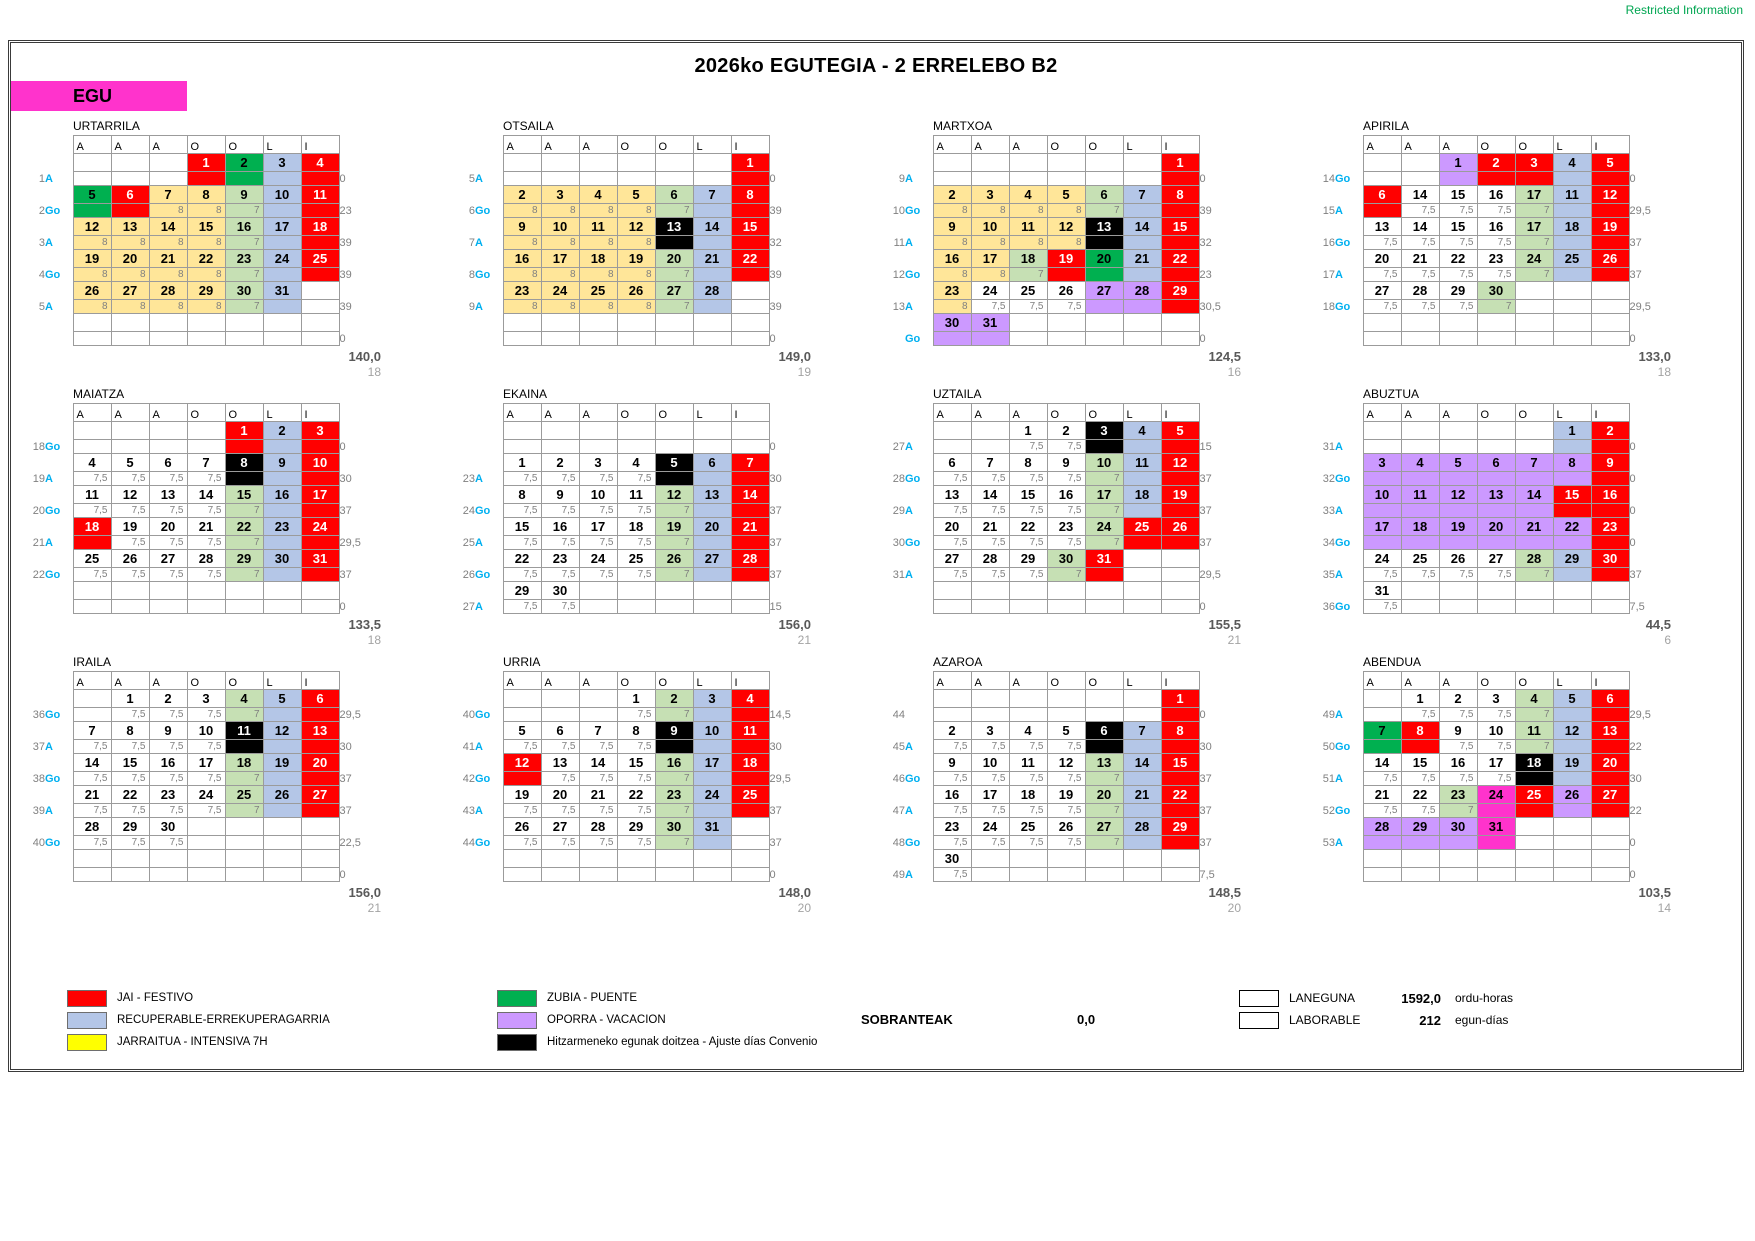 The width and height of the screenshot is (1755, 1241). Describe the element at coordinates (1066, 462) in the screenshot. I see `day-cell: 9` at that location.